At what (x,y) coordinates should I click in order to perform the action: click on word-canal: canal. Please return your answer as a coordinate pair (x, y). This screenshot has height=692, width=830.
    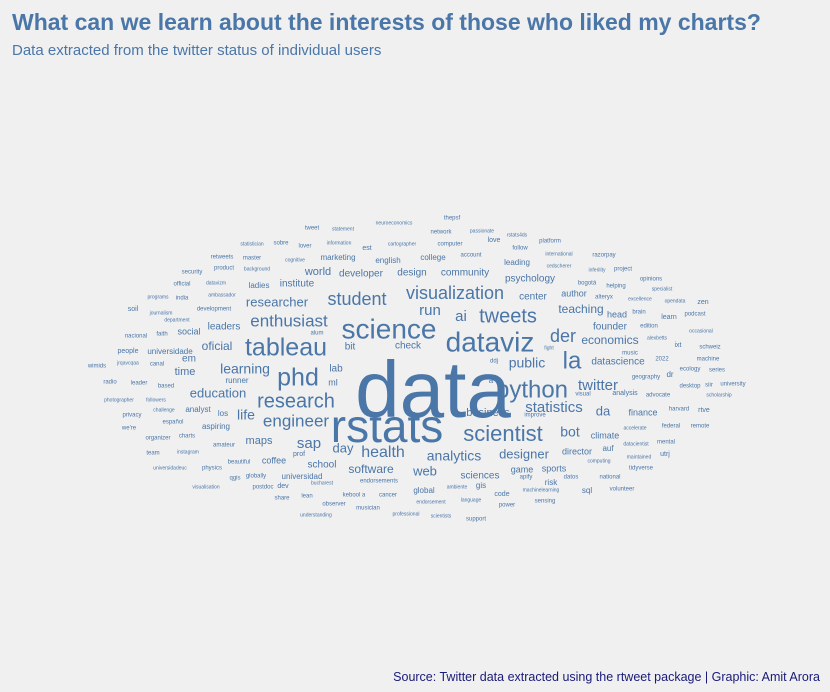
    Looking at the image, I should click on (157, 365).